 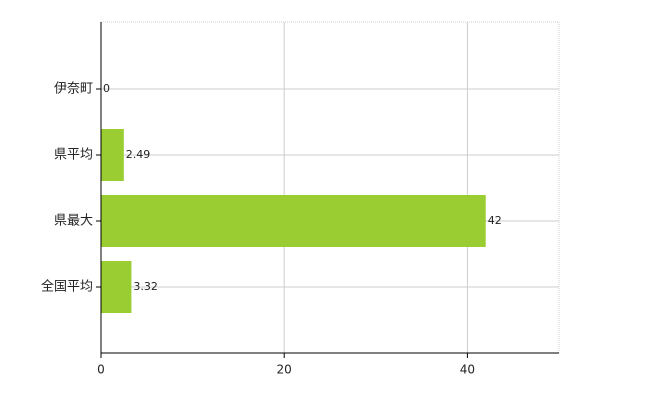 What do you see at coordinates (73, 155) in the screenshot?
I see `y-tick-label: 県平均` at bounding box center [73, 155].